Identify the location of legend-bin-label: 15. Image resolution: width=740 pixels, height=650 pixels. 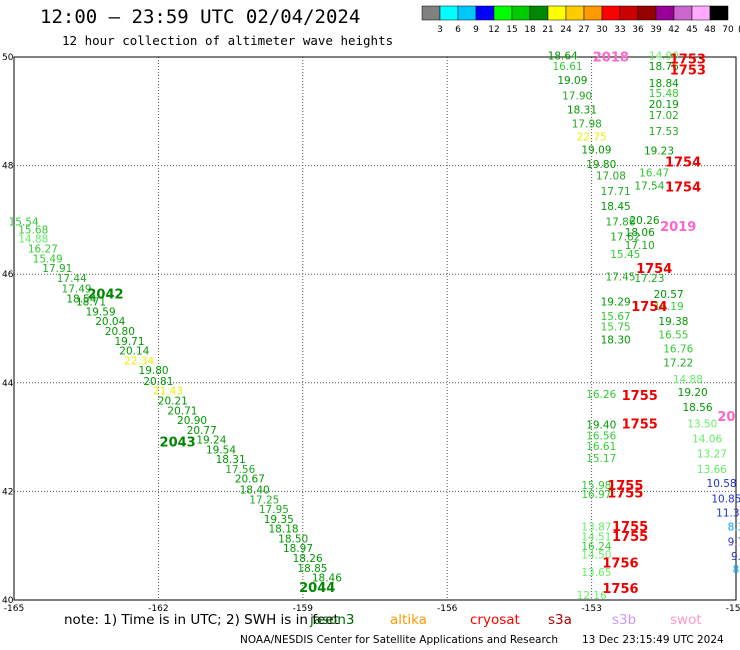
(511, 30).